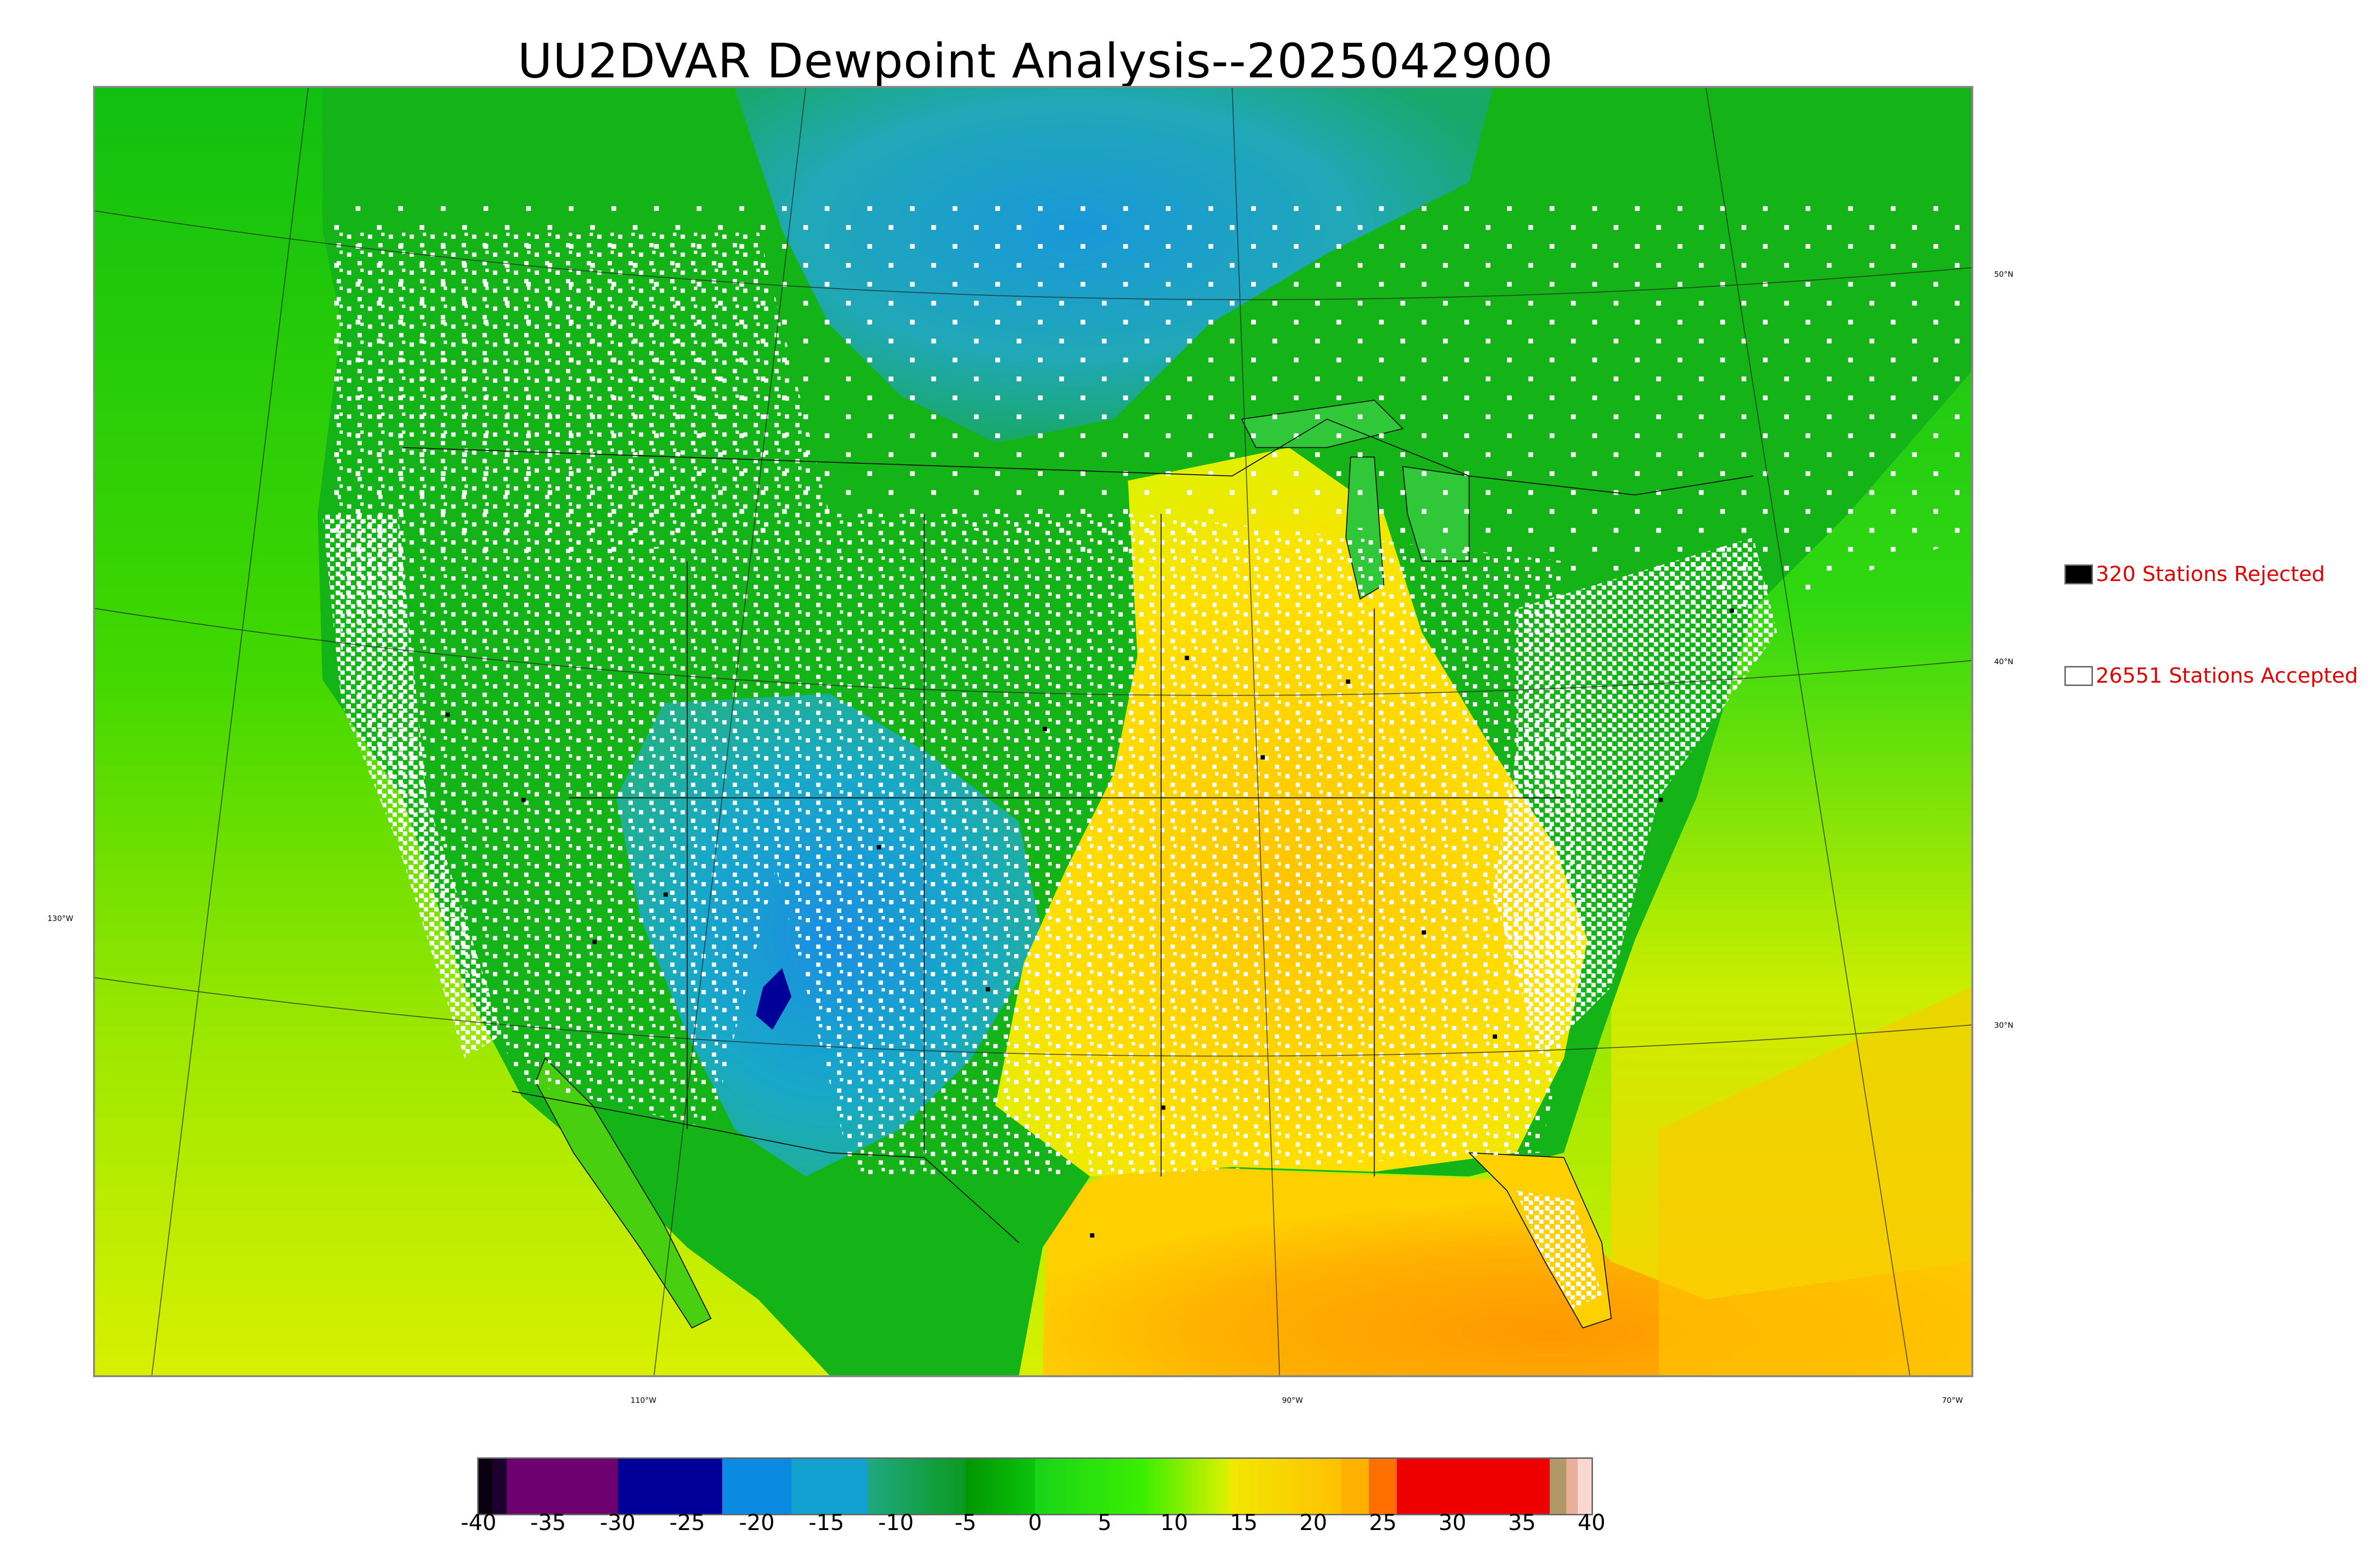 The image size is (2374, 1568). I want to click on colorbar-tick-label: 5, so click(1104, 1522).